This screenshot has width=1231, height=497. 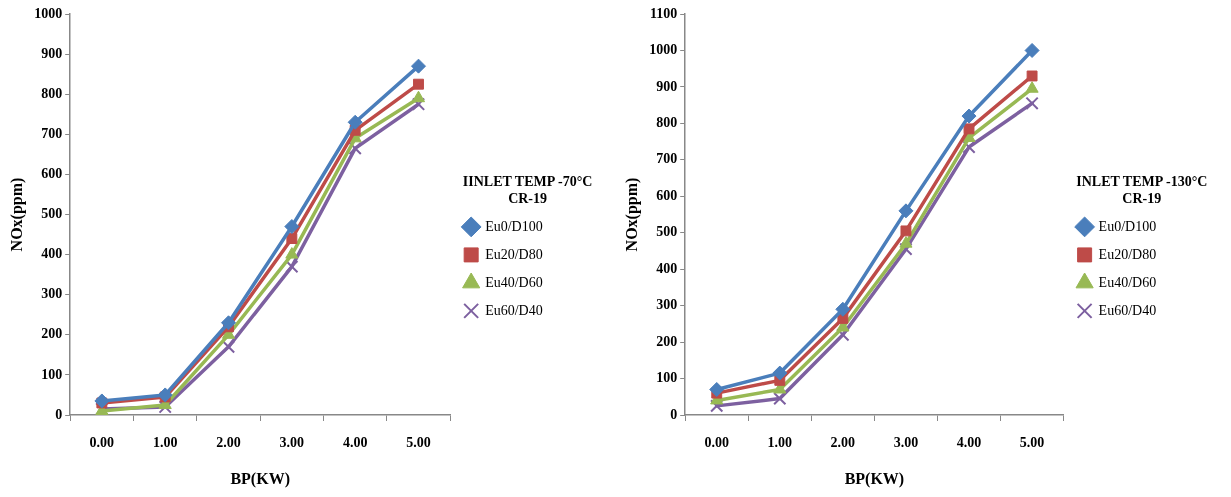 I want to click on y-tick-label: 1100, so click(x=663, y=13).